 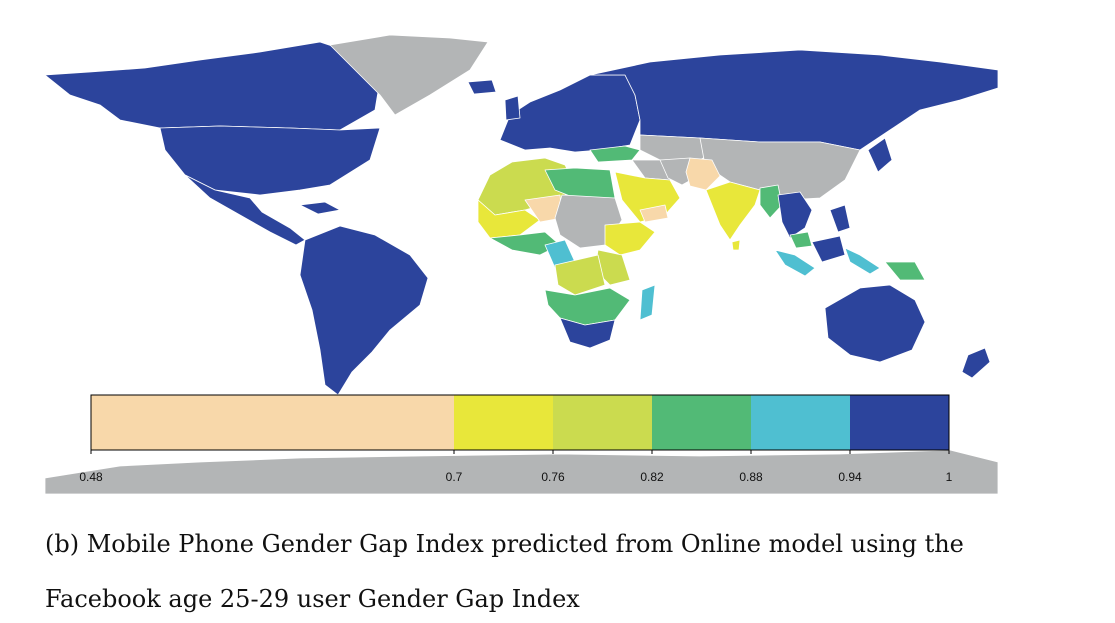 What do you see at coordinates (652, 477) in the screenshot?
I see `legend-tick-label-3: 0.82` at bounding box center [652, 477].